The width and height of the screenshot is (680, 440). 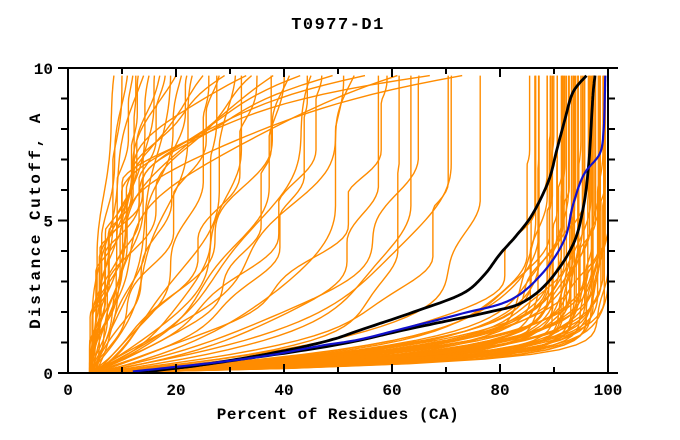 I want to click on x-tick-label: 0, so click(x=68, y=391).